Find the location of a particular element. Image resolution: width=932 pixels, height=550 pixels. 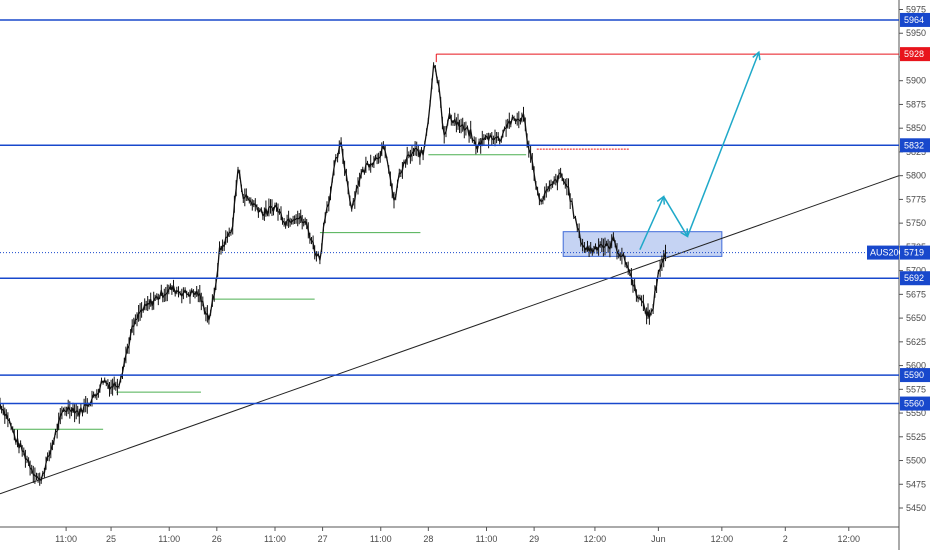

last-price-box is located at coordinates (915, 252).